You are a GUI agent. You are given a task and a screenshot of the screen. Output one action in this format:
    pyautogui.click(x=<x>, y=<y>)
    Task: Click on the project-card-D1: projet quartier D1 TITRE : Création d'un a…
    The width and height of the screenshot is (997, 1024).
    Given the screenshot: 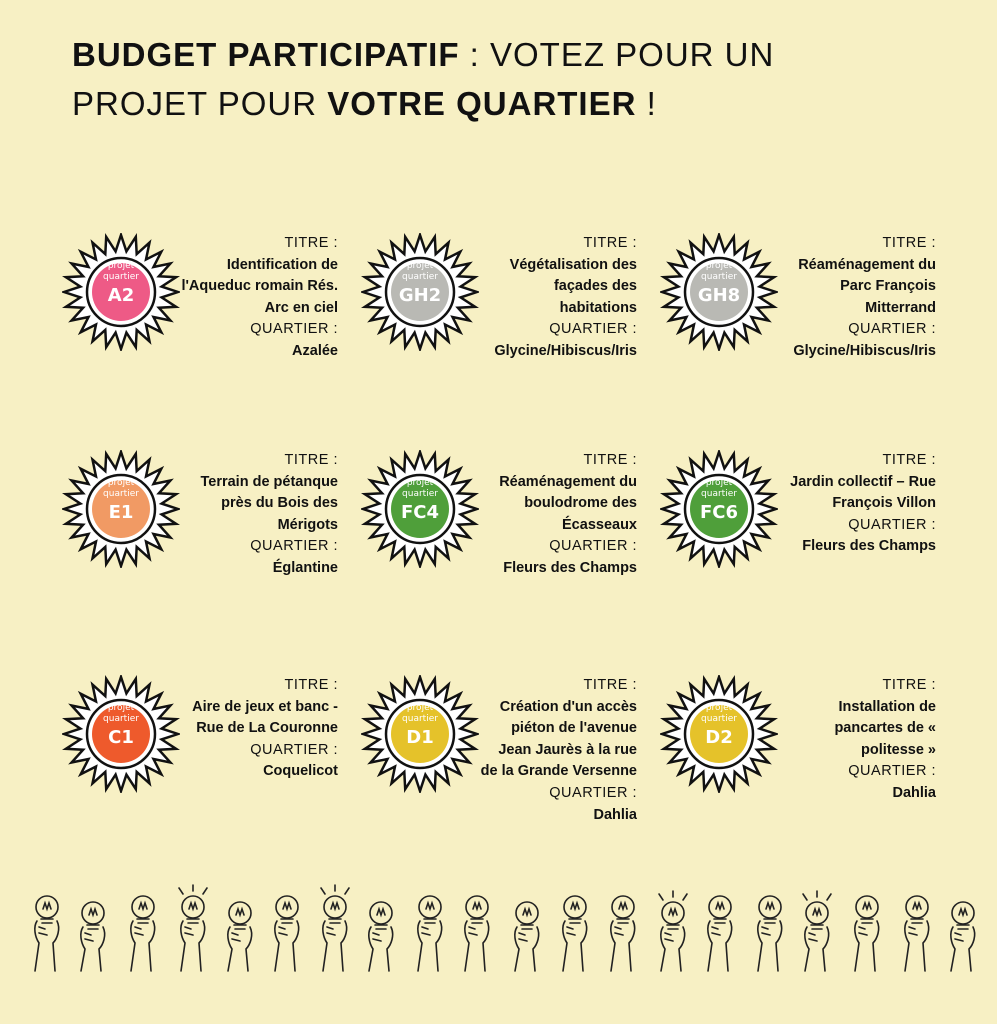 What is the action you would take?
    pyautogui.click(x=506, y=775)
    